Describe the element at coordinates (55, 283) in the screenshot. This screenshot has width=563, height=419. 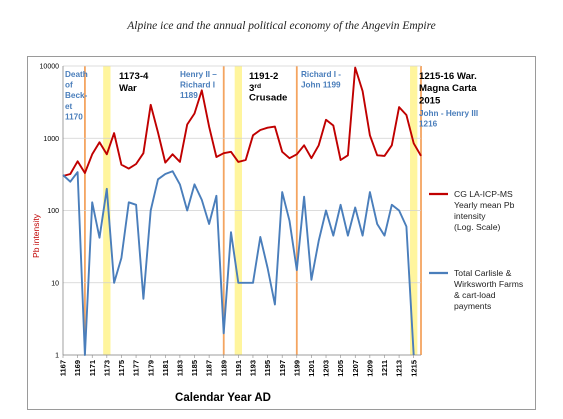
I see `y-tick-label: 10` at that location.